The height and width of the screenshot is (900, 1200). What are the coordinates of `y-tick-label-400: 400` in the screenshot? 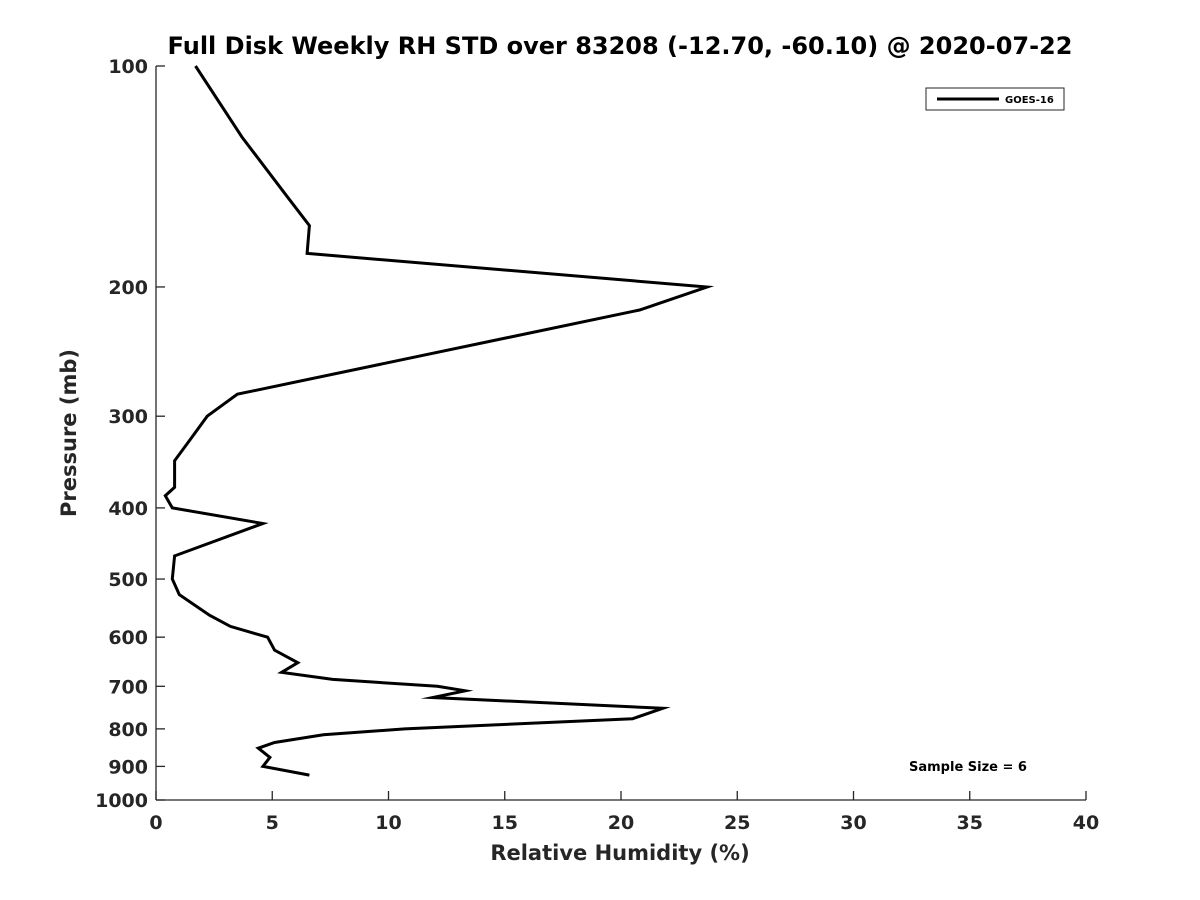 It's located at (128, 509).